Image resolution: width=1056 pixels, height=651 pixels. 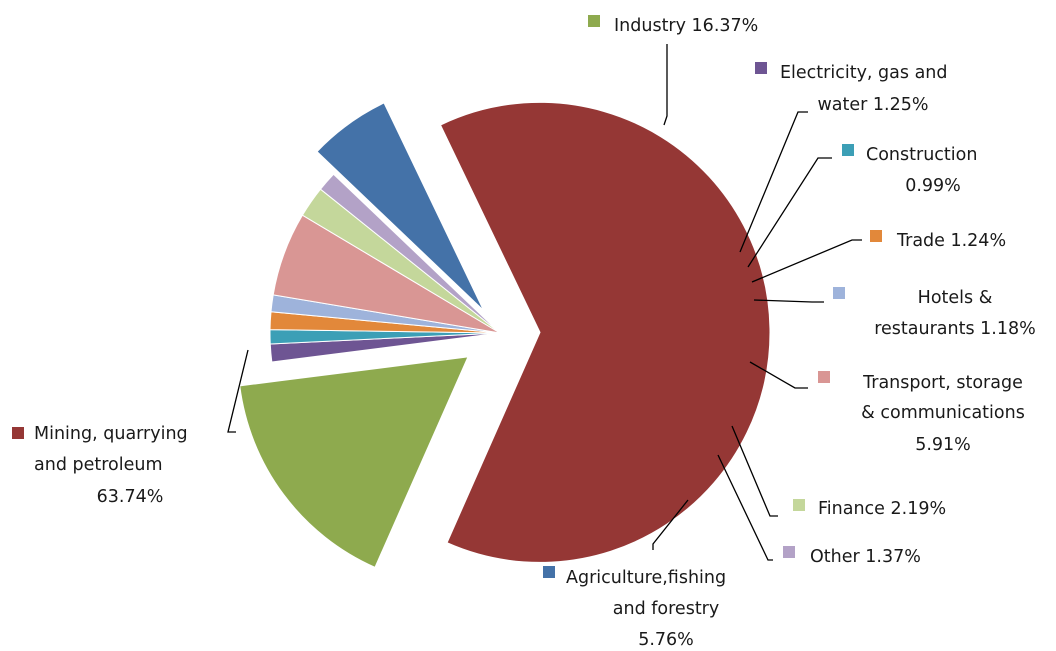 I want to click on legend-key-industry, so click(x=594, y=21).